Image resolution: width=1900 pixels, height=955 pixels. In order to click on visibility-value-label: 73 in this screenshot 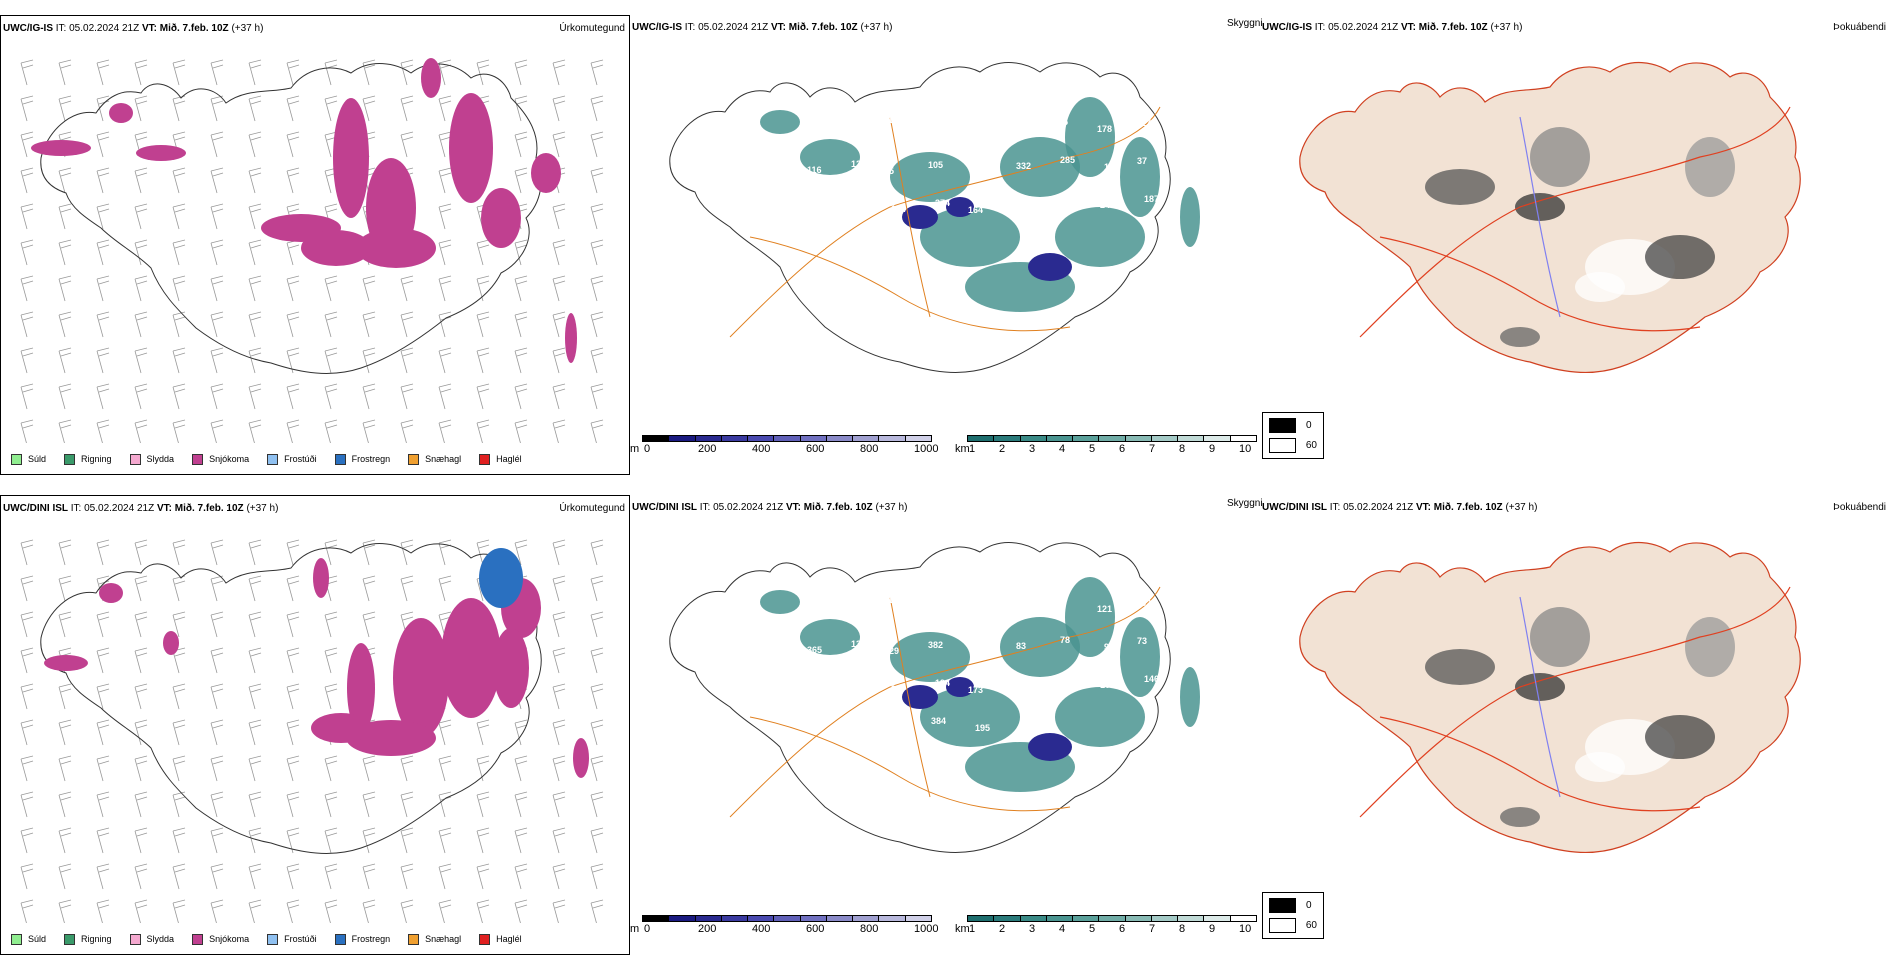, I will do `click(1142, 641)`.